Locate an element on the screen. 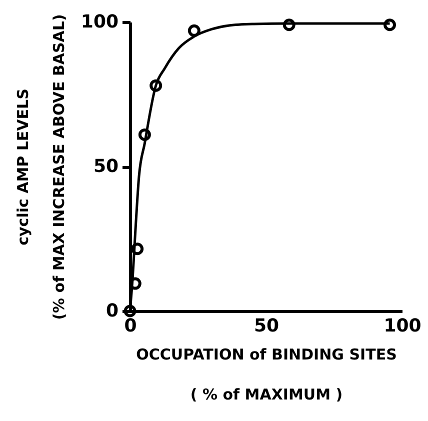 The image size is (428, 421). y-tick-label: 100 is located at coordinates (99, 22).